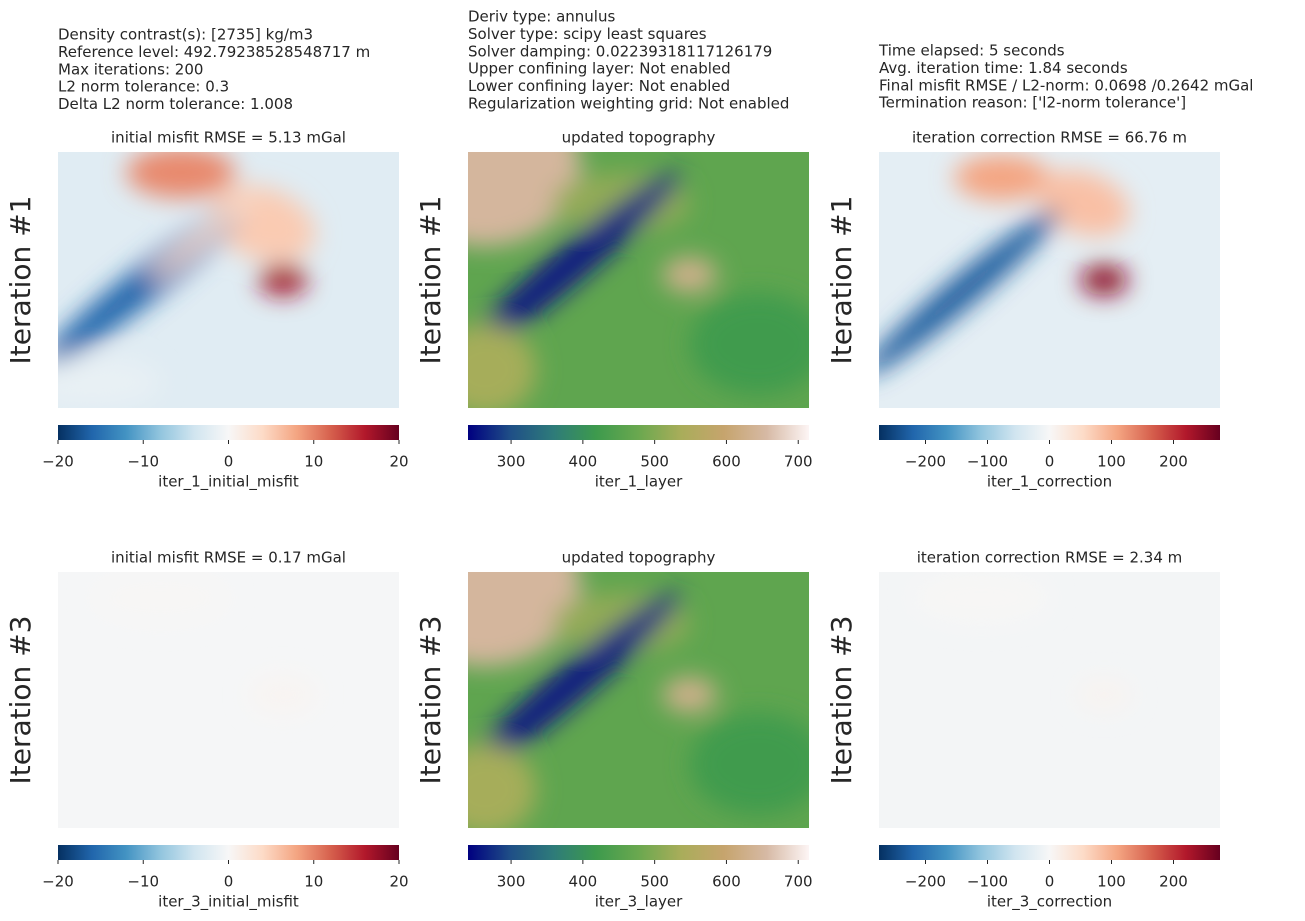 The height and width of the screenshot is (921, 1305). What do you see at coordinates (639, 902) in the screenshot?
I see `colorbar-label: iter_3_layer` at bounding box center [639, 902].